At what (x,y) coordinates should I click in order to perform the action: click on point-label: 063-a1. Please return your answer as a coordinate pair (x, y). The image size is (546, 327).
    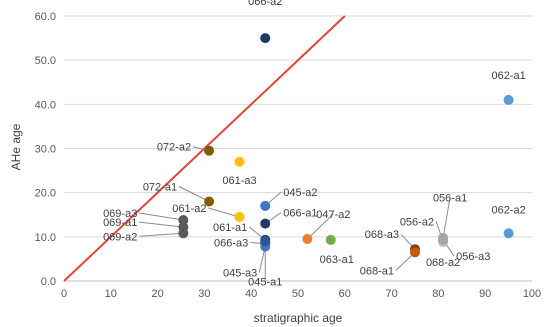
    Looking at the image, I should click on (337, 260).